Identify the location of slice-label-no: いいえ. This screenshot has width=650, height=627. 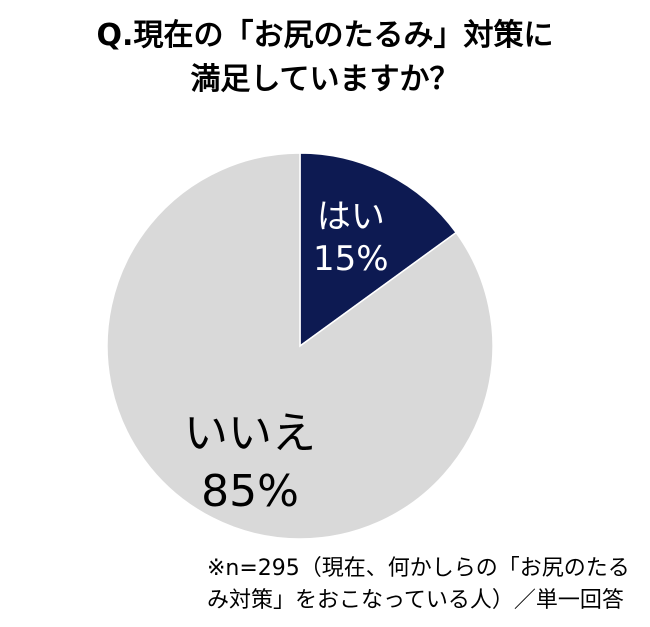
(250, 433).